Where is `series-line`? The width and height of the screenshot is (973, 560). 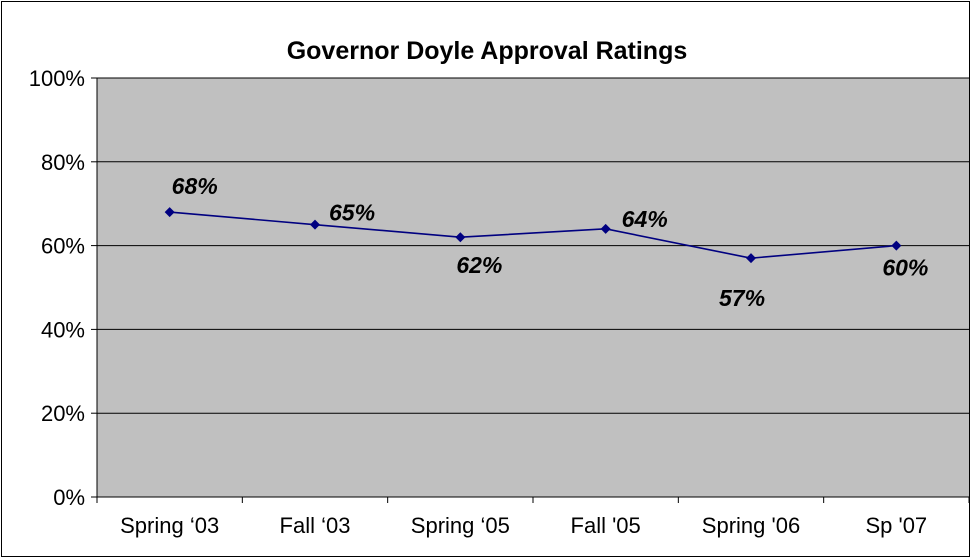
series-line is located at coordinates (533, 235).